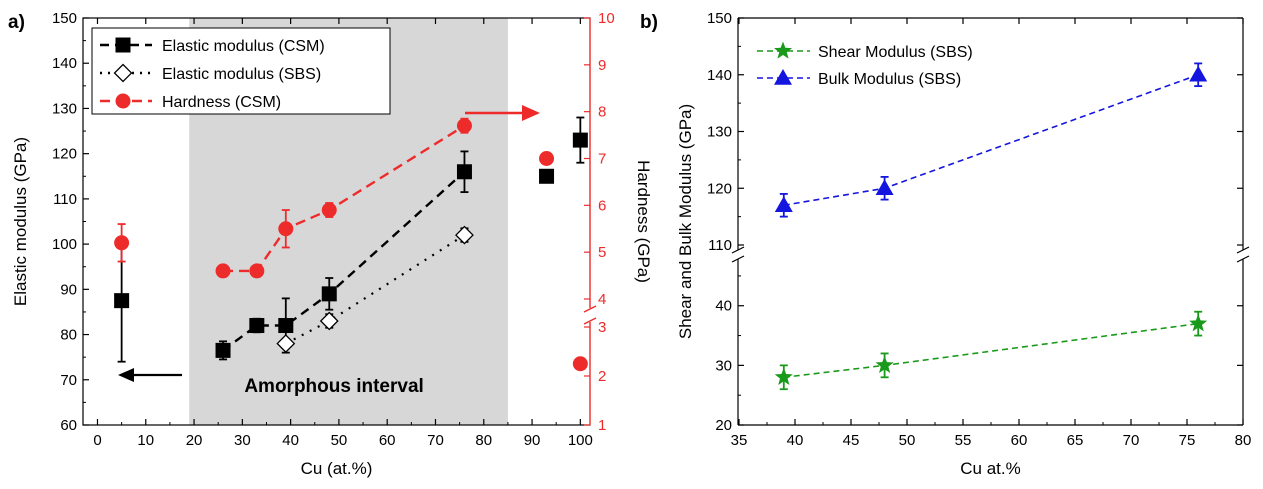  Describe the element at coordinates (606, 18) in the screenshot. I see `hardness-tick-label: 10` at that location.